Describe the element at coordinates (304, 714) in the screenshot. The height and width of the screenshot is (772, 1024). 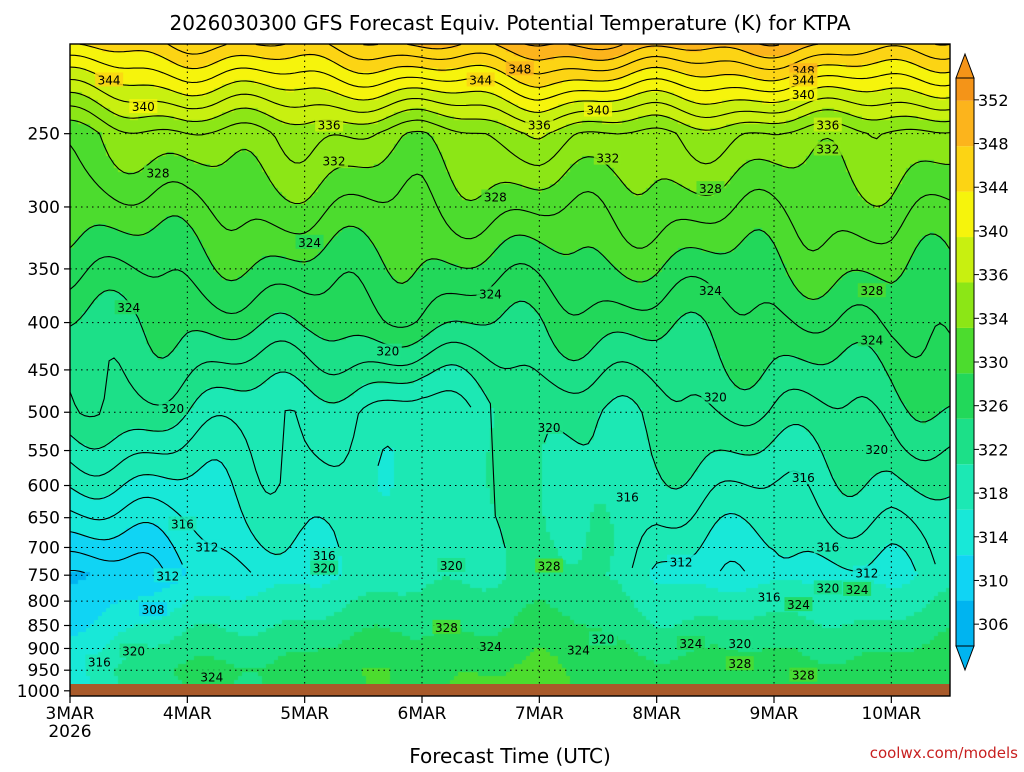
I see `x-tick-label: 5MAR` at that location.